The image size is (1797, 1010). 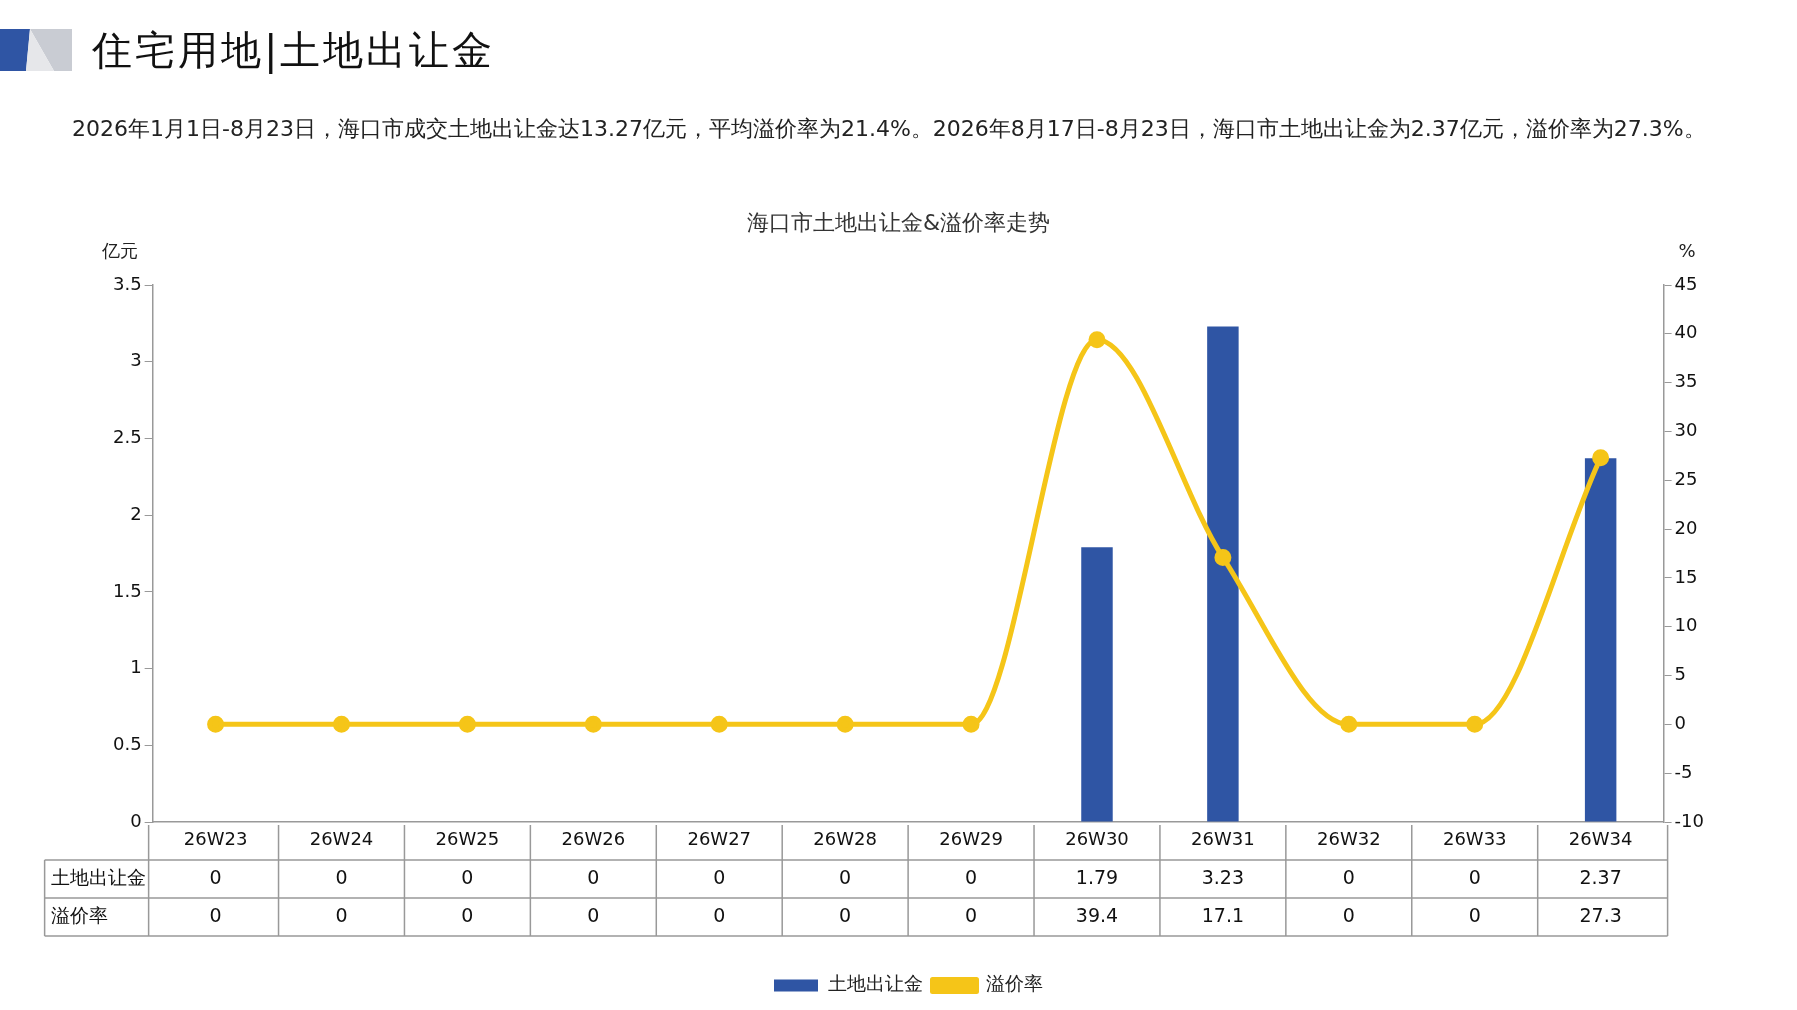 I want to click on y2-tick-label: 0, so click(x=1680, y=723).